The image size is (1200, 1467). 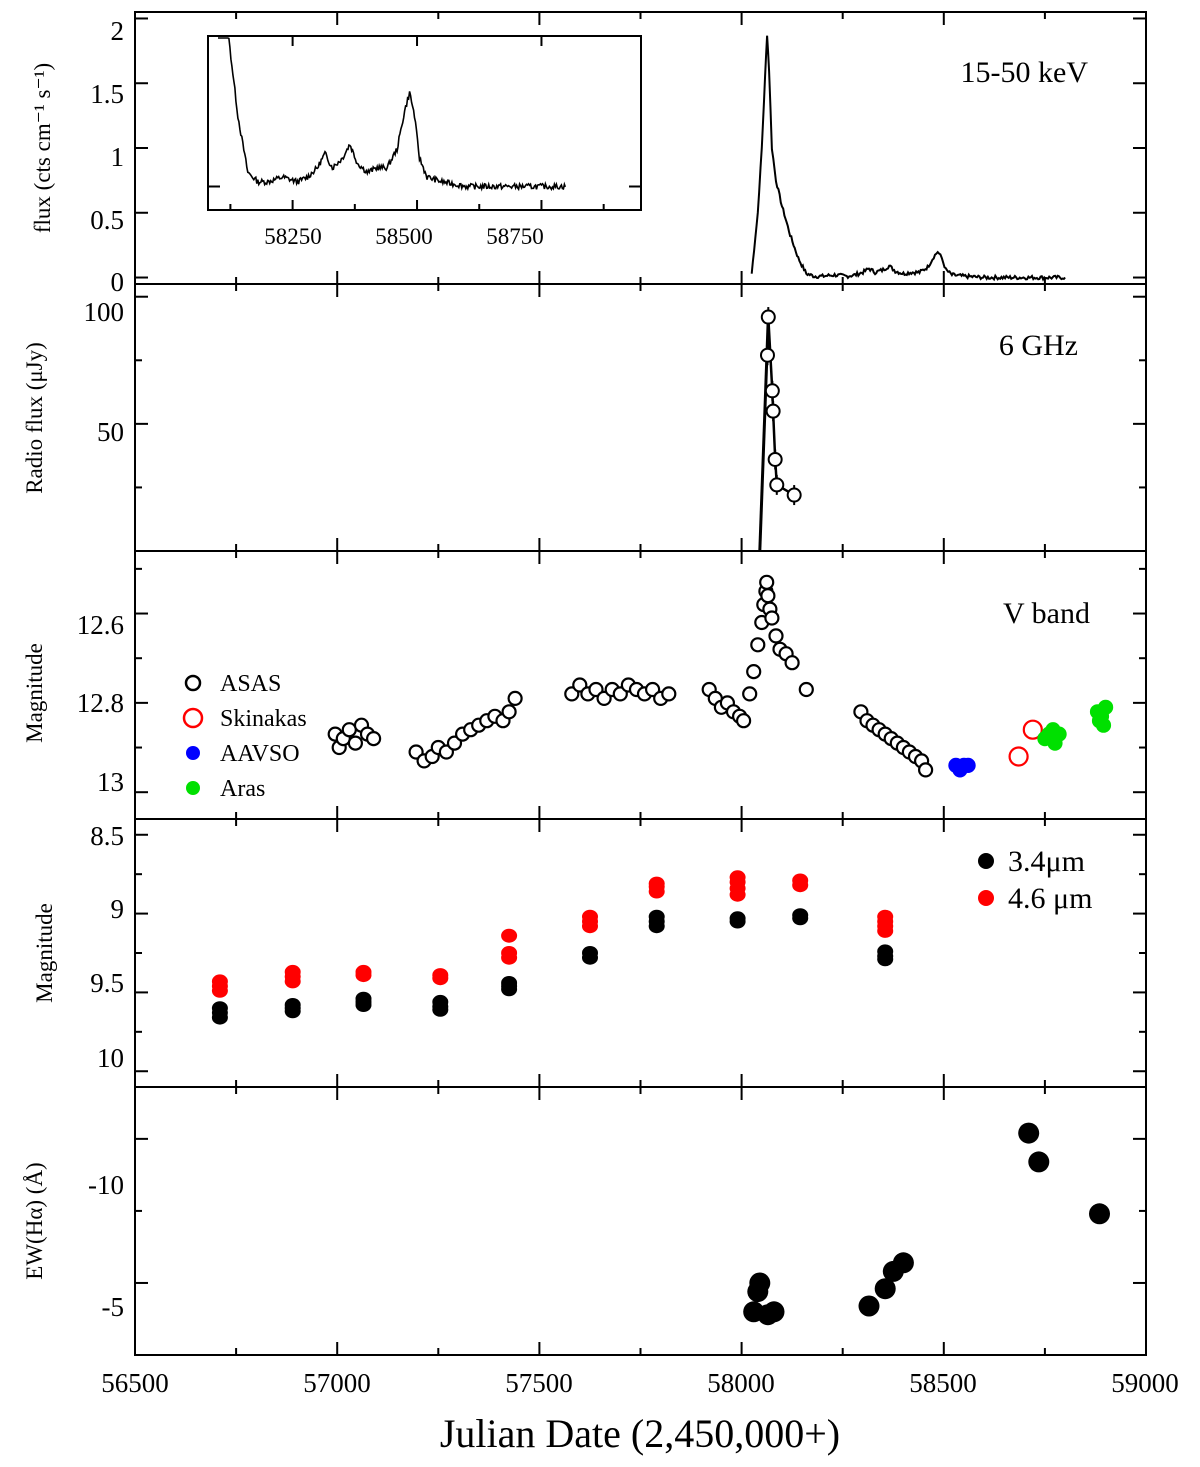 What do you see at coordinates (106, 1185) in the screenshot?
I see `ytick-halpha--10: -10` at bounding box center [106, 1185].